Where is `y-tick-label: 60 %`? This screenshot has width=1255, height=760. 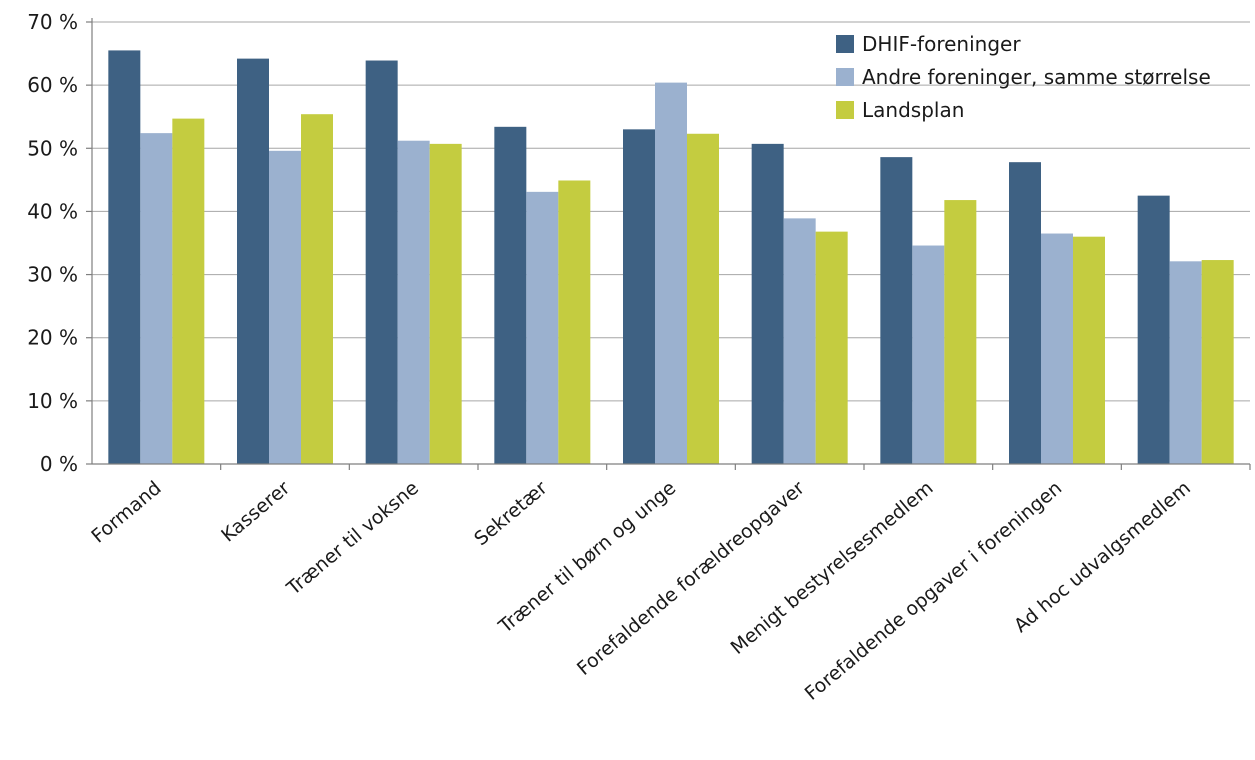 y-tick-label: 60 % is located at coordinates (52, 85).